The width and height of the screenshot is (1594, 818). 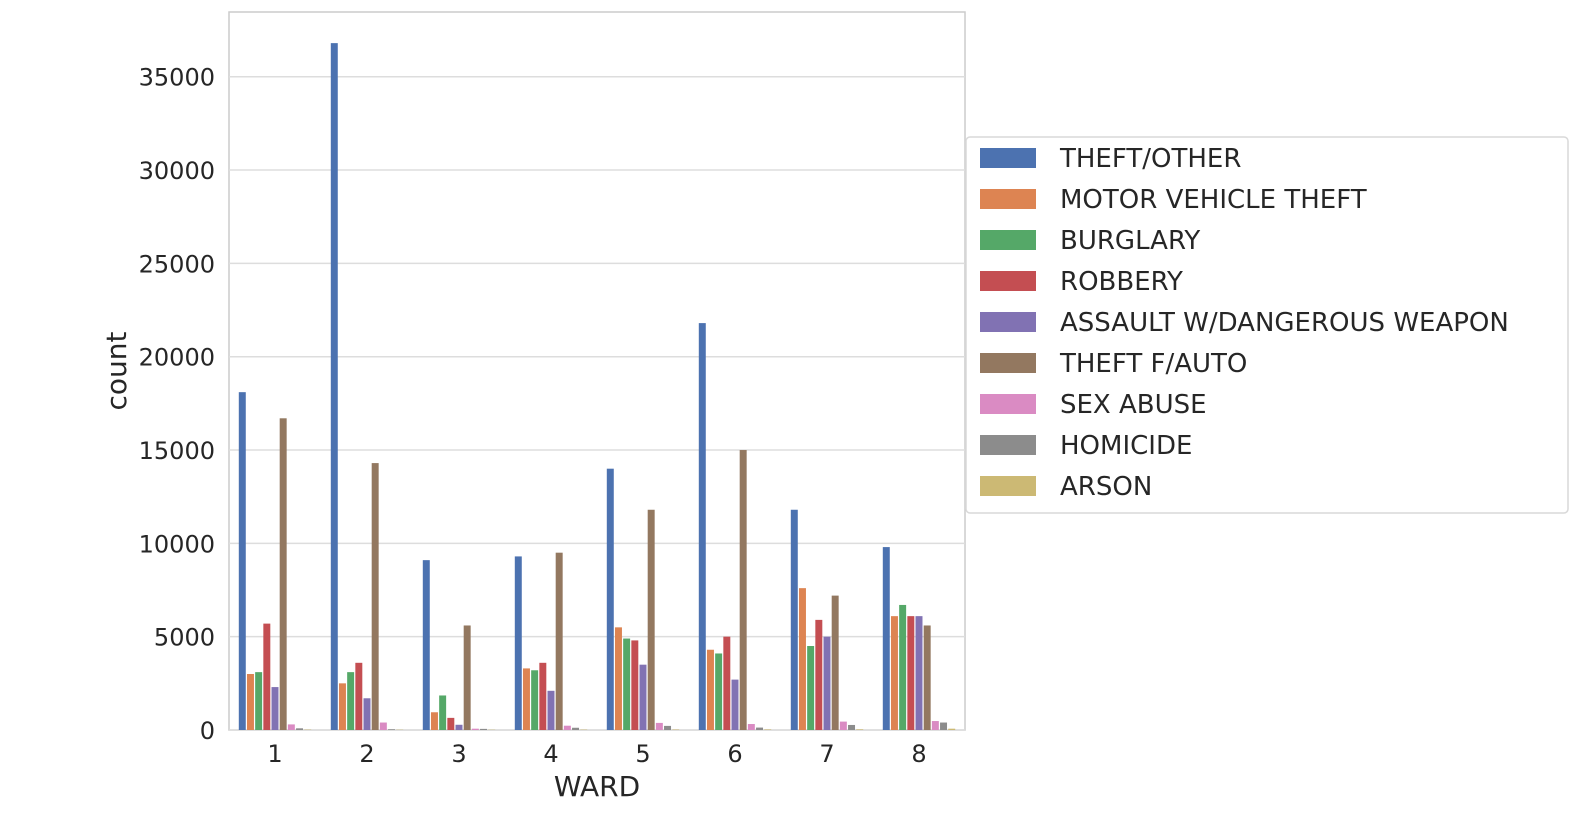 What do you see at coordinates (734, 754) in the screenshot?
I see `x-tick-label: 6` at bounding box center [734, 754].